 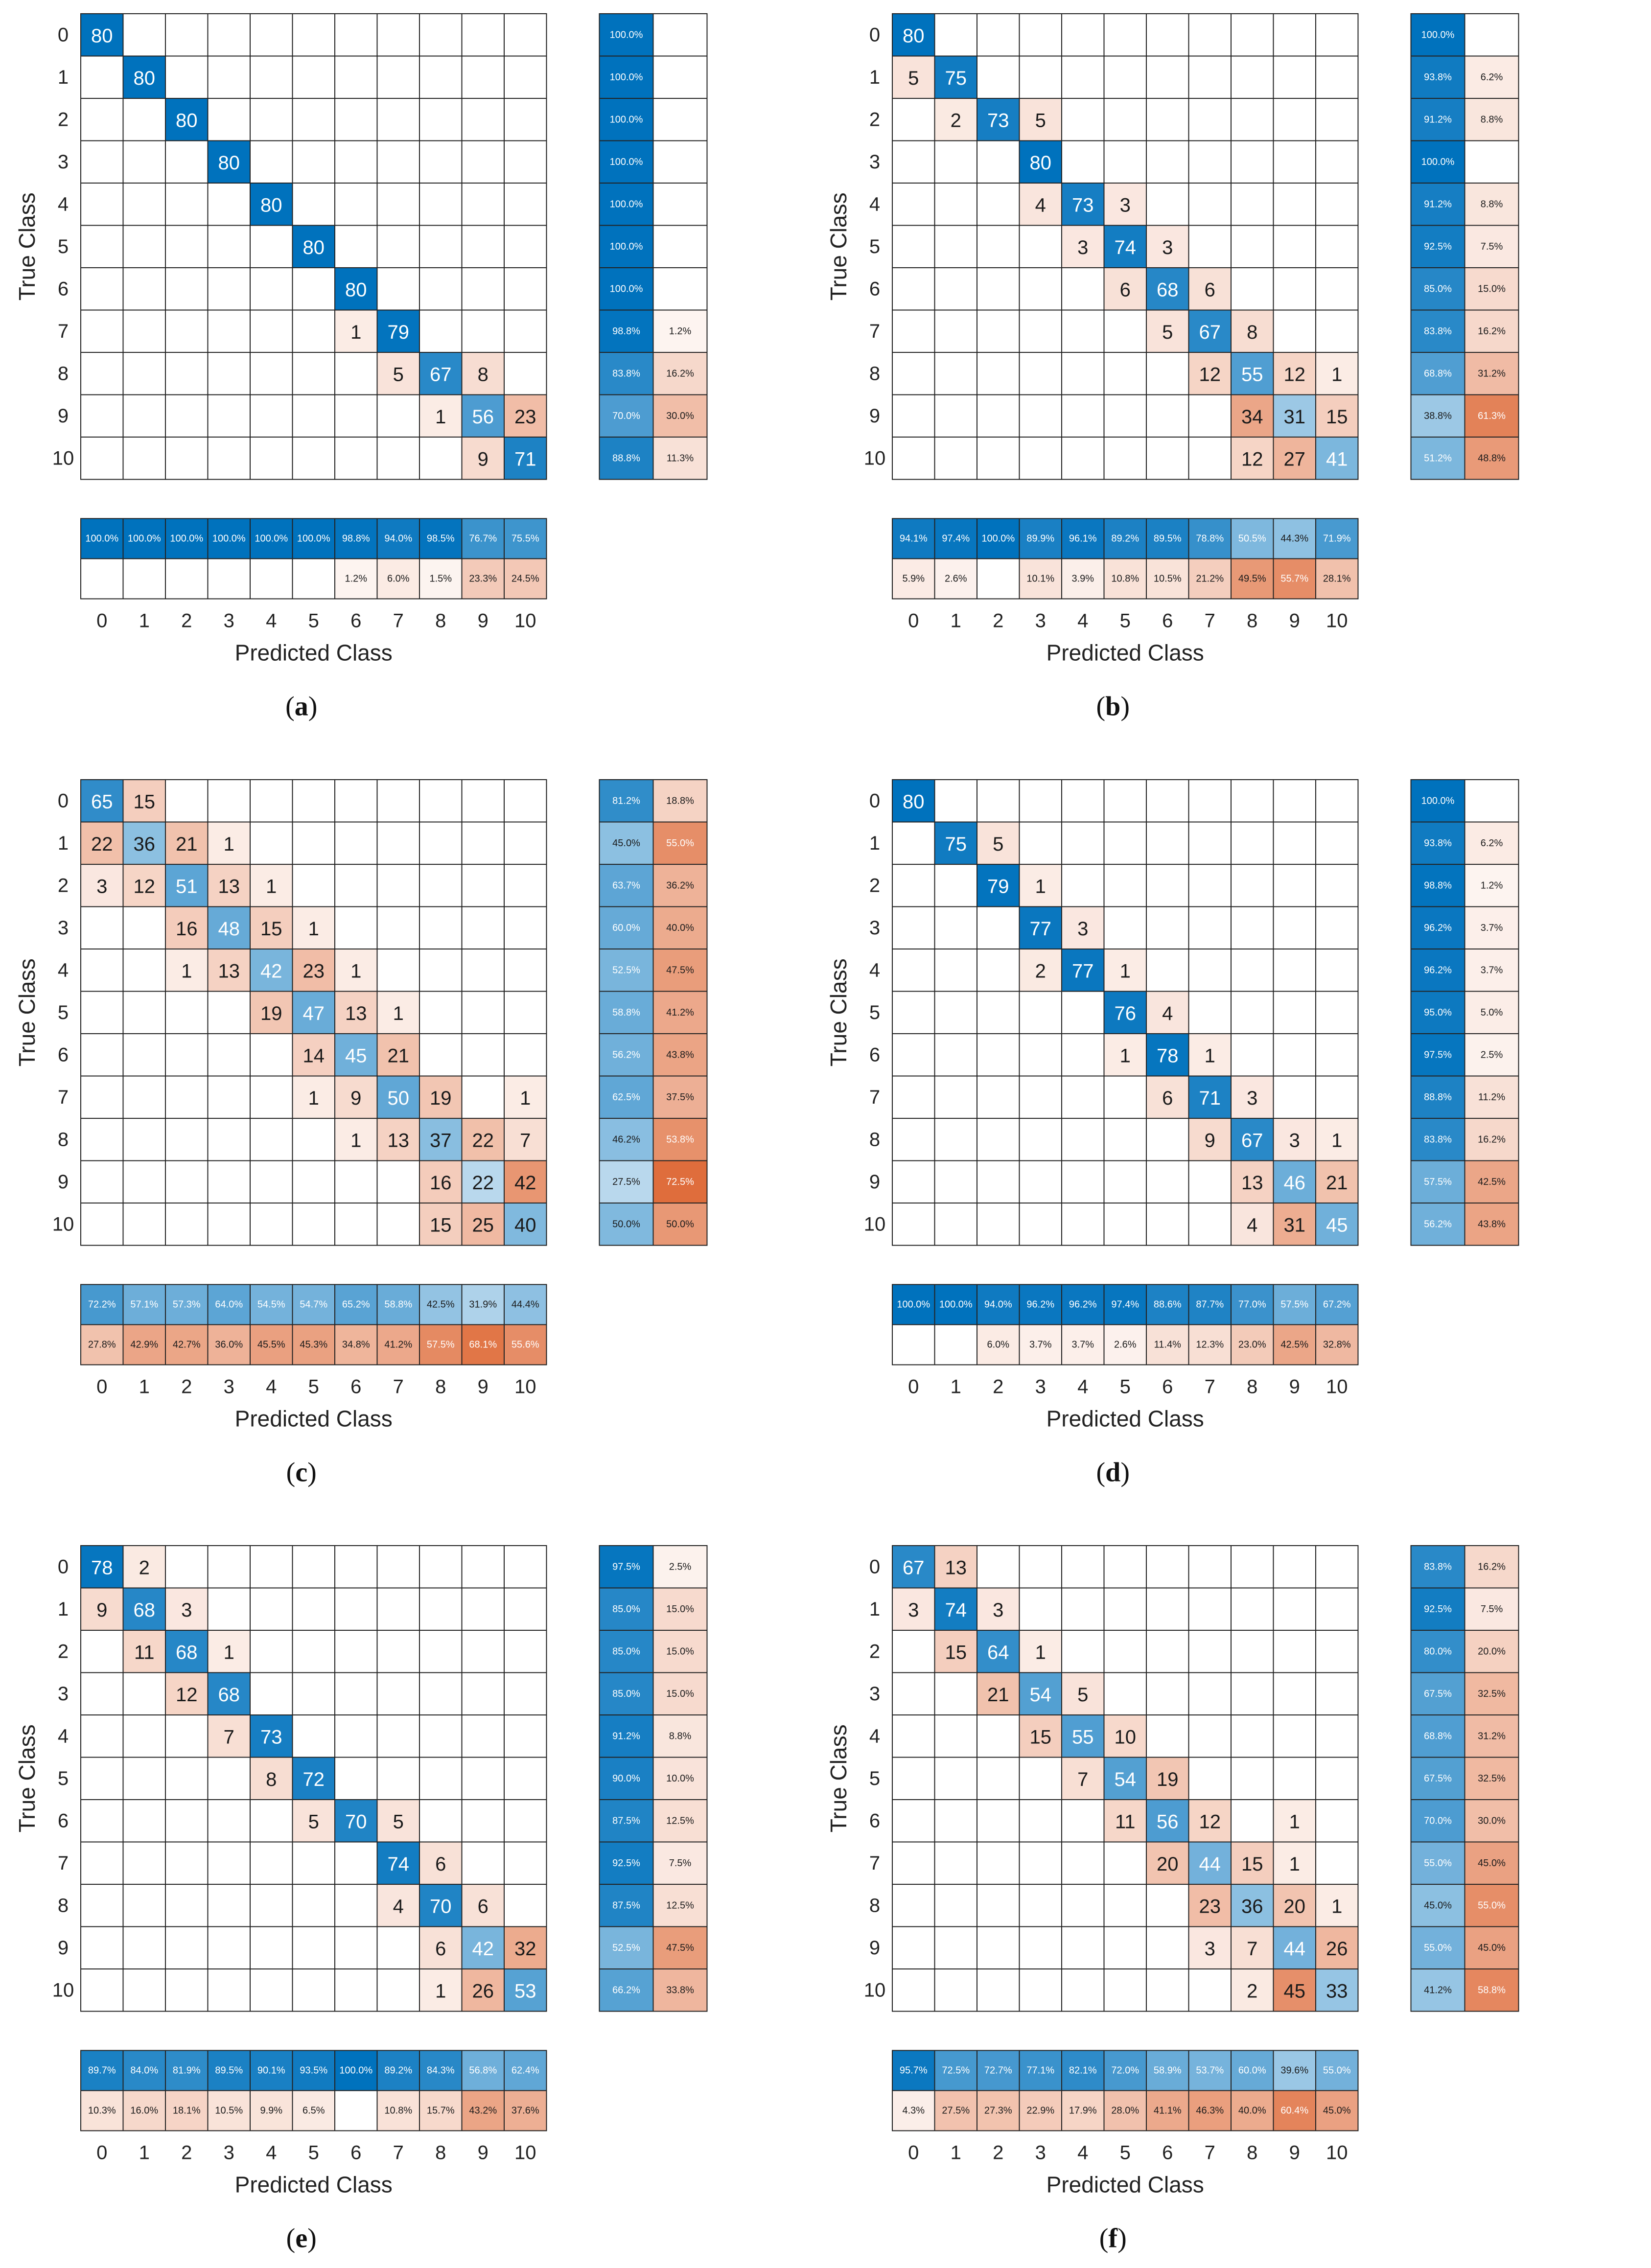 What do you see at coordinates (914, 539) in the screenshot?
I see `col-summary-correct-value: 94.1%` at bounding box center [914, 539].